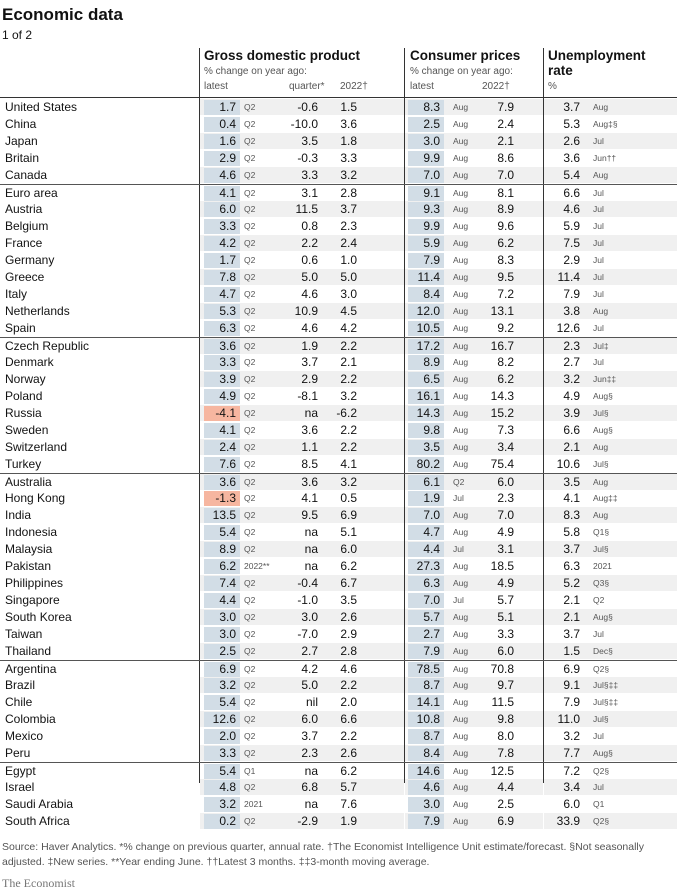 Image resolution: width=677 pixels, height=893 pixels. Describe the element at coordinates (227, 464) in the screenshot. I see `gdp-latest: 7.6` at that location.